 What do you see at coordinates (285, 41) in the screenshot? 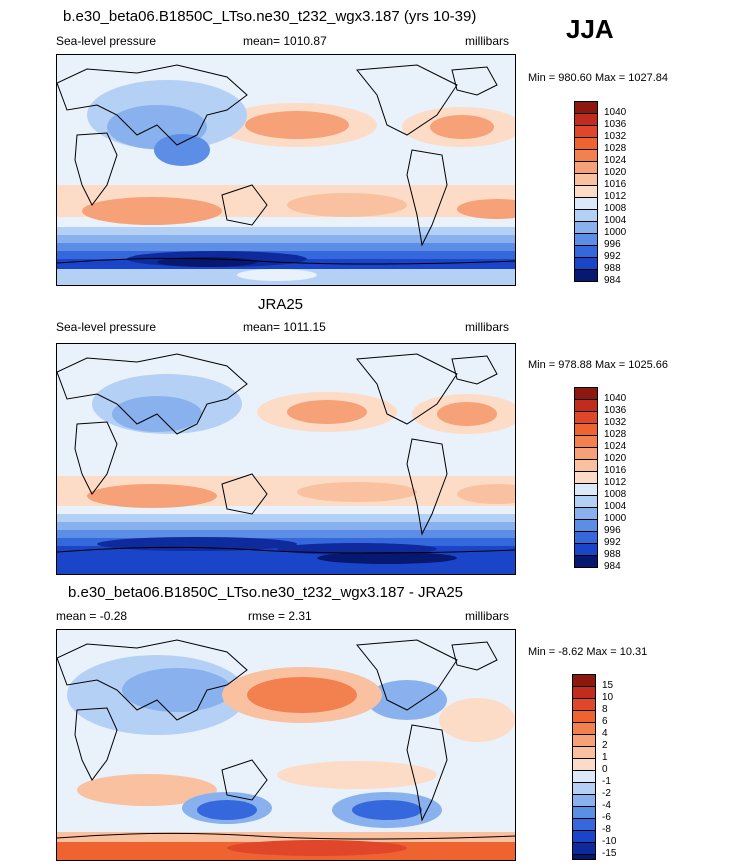
I see `panel1-mean: mean= 1010.87` at bounding box center [285, 41].